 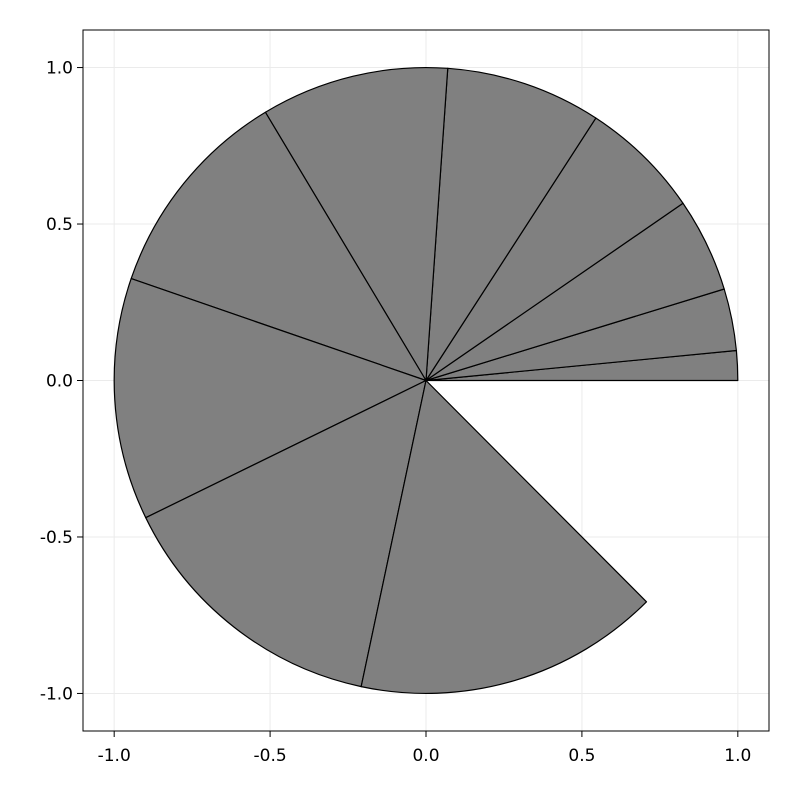 I want to click on y-tick-label: 1.0, so click(x=59, y=69).